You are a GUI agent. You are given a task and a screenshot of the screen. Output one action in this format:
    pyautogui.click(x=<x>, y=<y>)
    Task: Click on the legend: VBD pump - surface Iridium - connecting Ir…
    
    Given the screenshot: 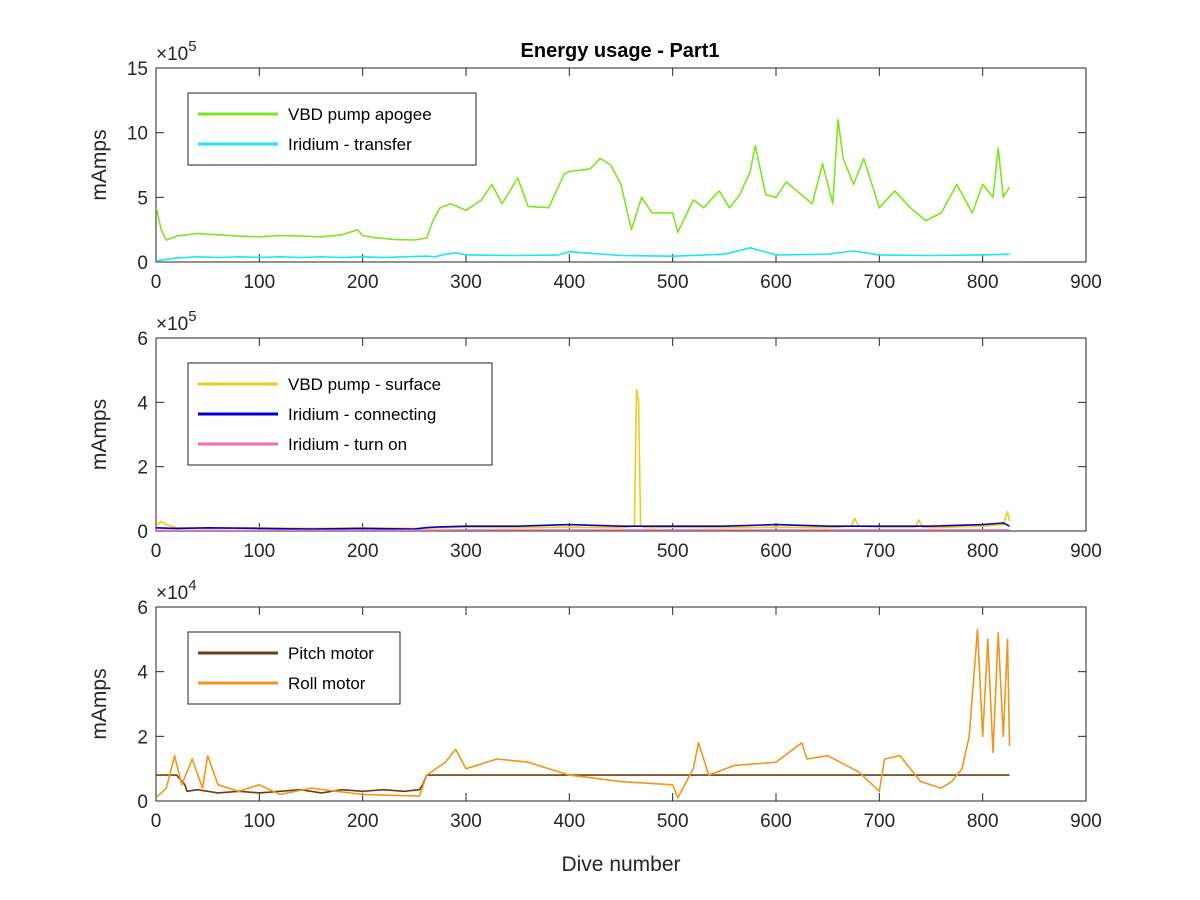 What is the action you would take?
    pyautogui.click(x=340, y=414)
    